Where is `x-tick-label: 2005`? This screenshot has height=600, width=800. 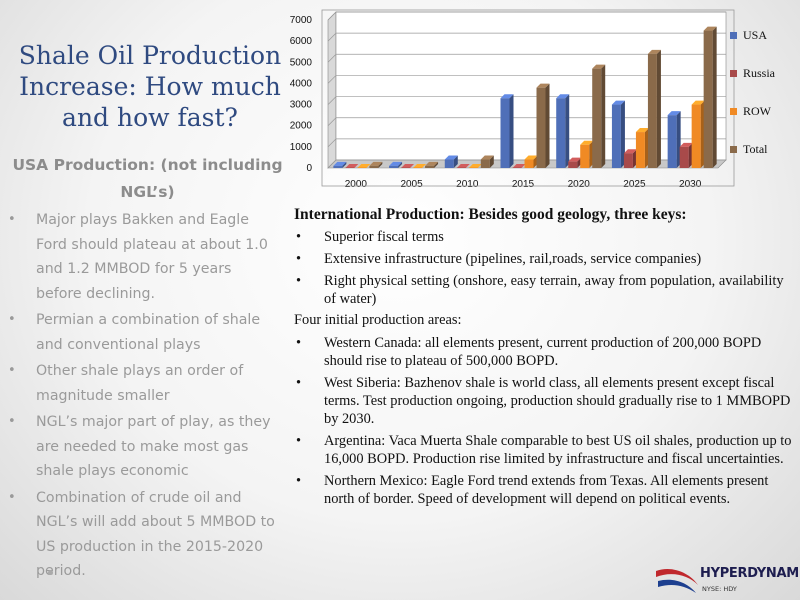
x-tick-label: 2005 is located at coordinates (411, 184).